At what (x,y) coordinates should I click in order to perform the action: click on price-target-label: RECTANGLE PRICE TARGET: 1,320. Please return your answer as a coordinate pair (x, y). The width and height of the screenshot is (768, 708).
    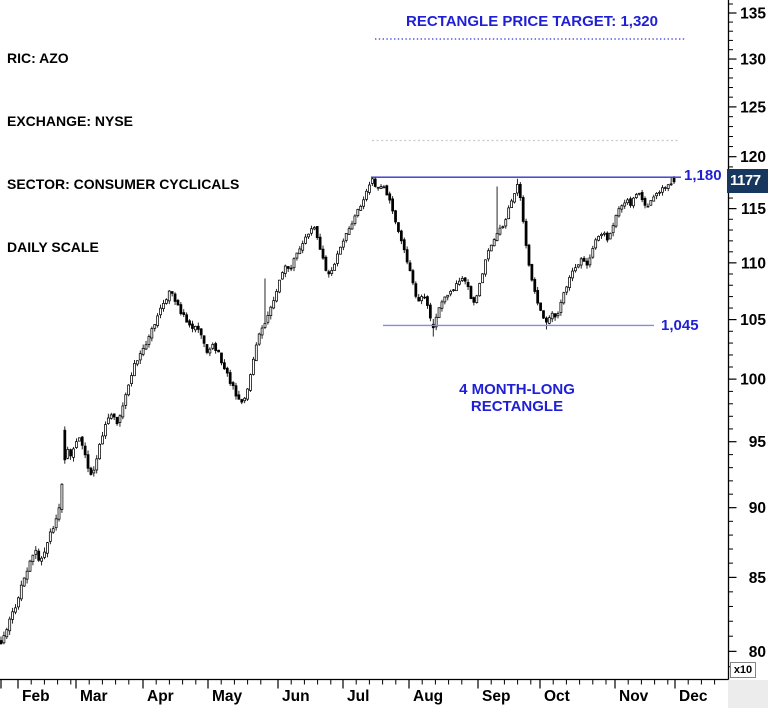
    Looking at the image, I should click on (532, 21).